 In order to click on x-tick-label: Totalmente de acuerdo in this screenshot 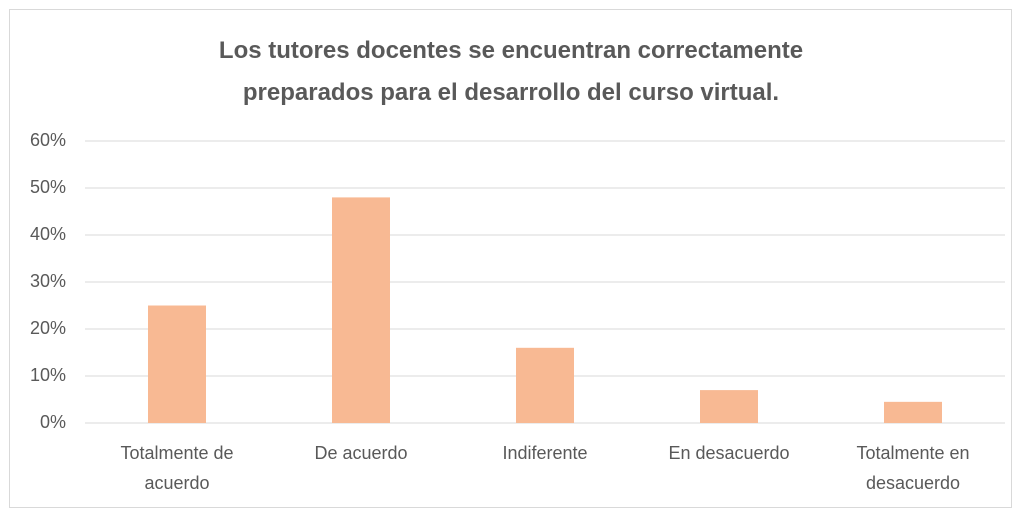, I will do `click(177, 468)`.